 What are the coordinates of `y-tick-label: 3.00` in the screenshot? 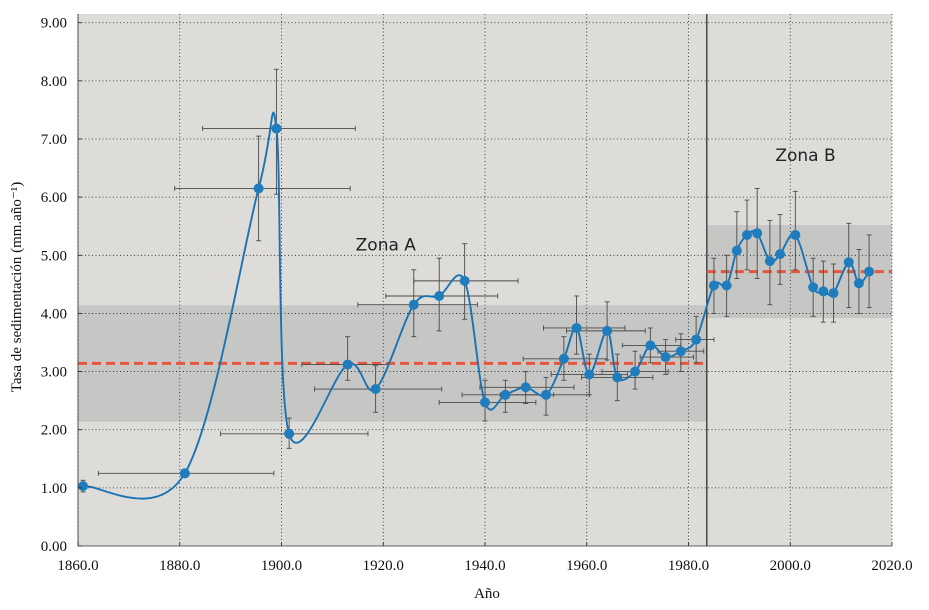 It's located at (54, 373).